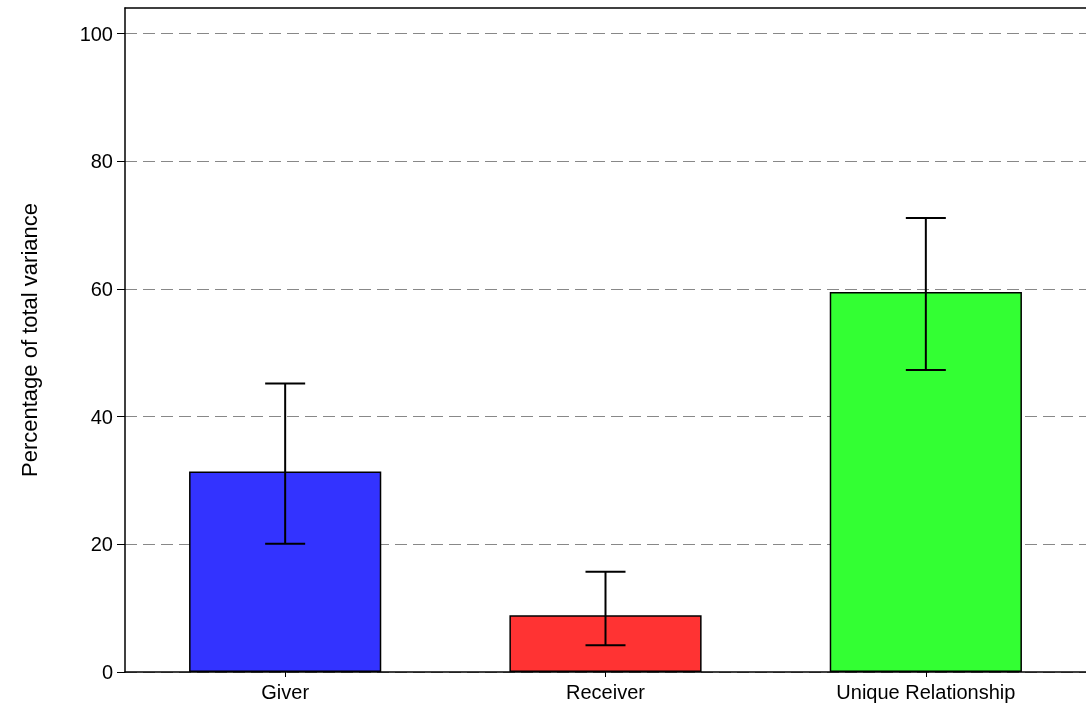  What do you see at coordinates (29, 340) in the screenshot?
I see `y-axis-title: Percentage of total variance` at bounding box center [29, 340].